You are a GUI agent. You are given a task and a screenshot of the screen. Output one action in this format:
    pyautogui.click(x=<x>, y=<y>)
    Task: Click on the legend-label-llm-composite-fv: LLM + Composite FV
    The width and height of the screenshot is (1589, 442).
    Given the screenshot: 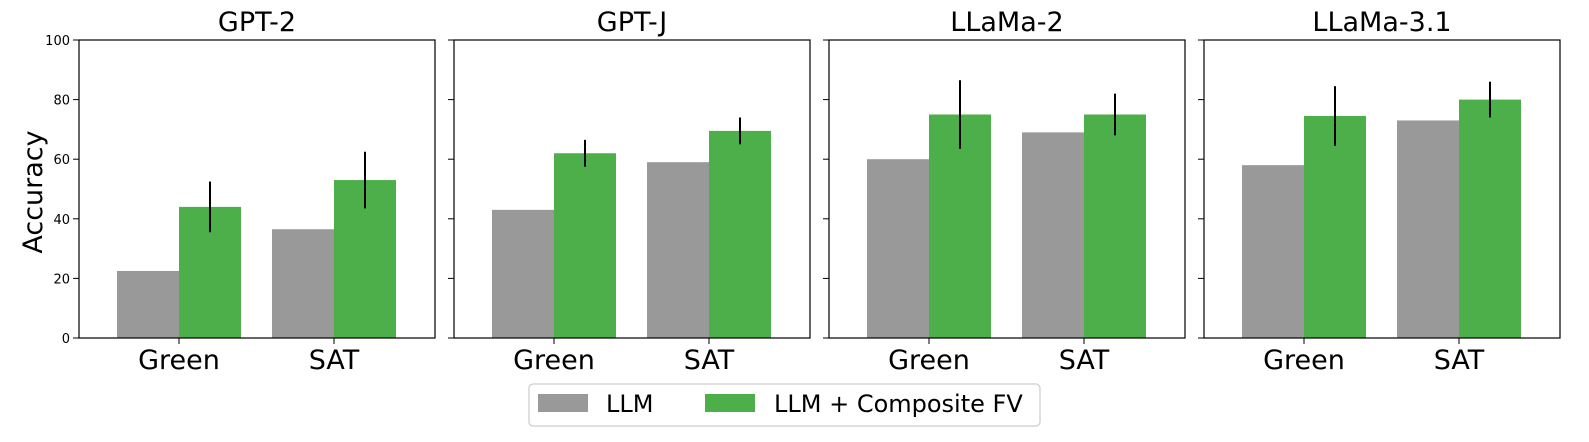 What is the action you would take?
    pyautogui.click(x=898, y=404)
    